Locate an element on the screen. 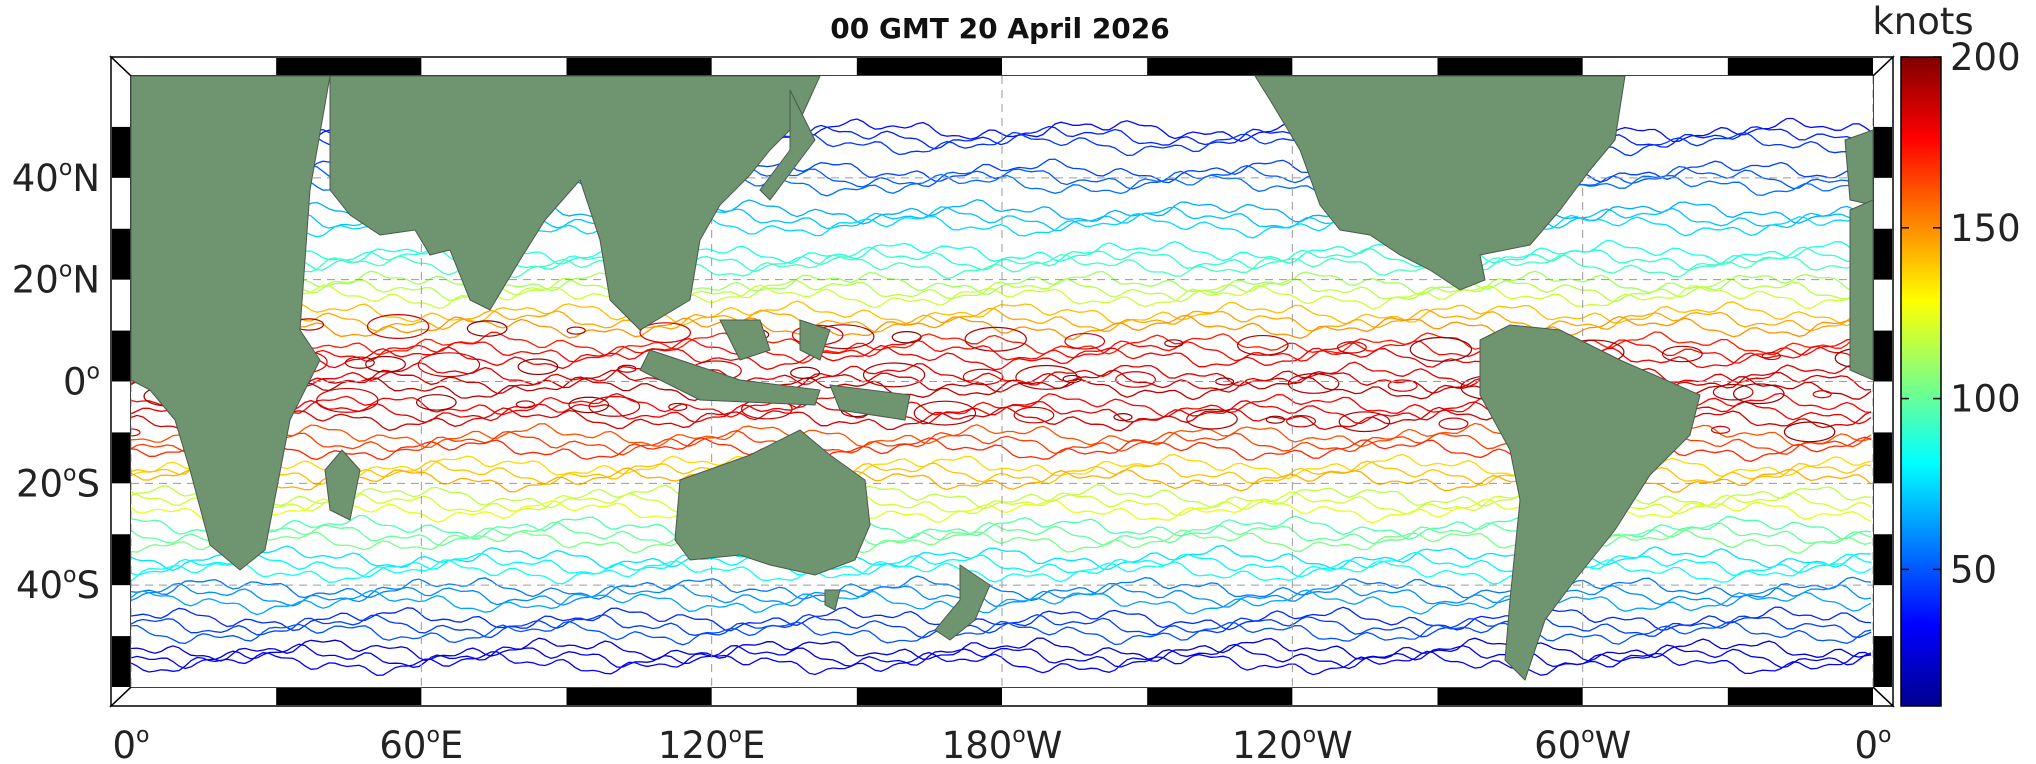 This screenshot has height=764, width=2036. latitude-label: 20oS is located at coordinates (58, 483).